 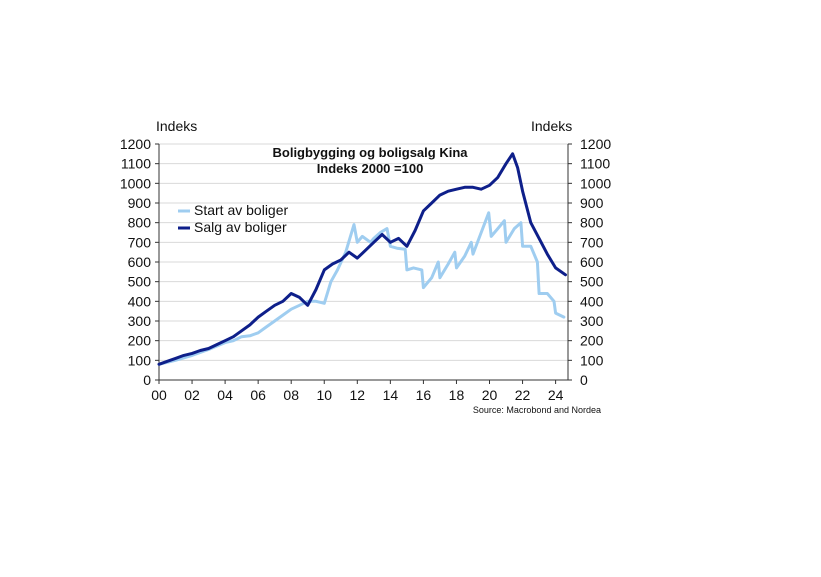 I want to click on y-tick-label-right: 300, so click(x=592, y=321).